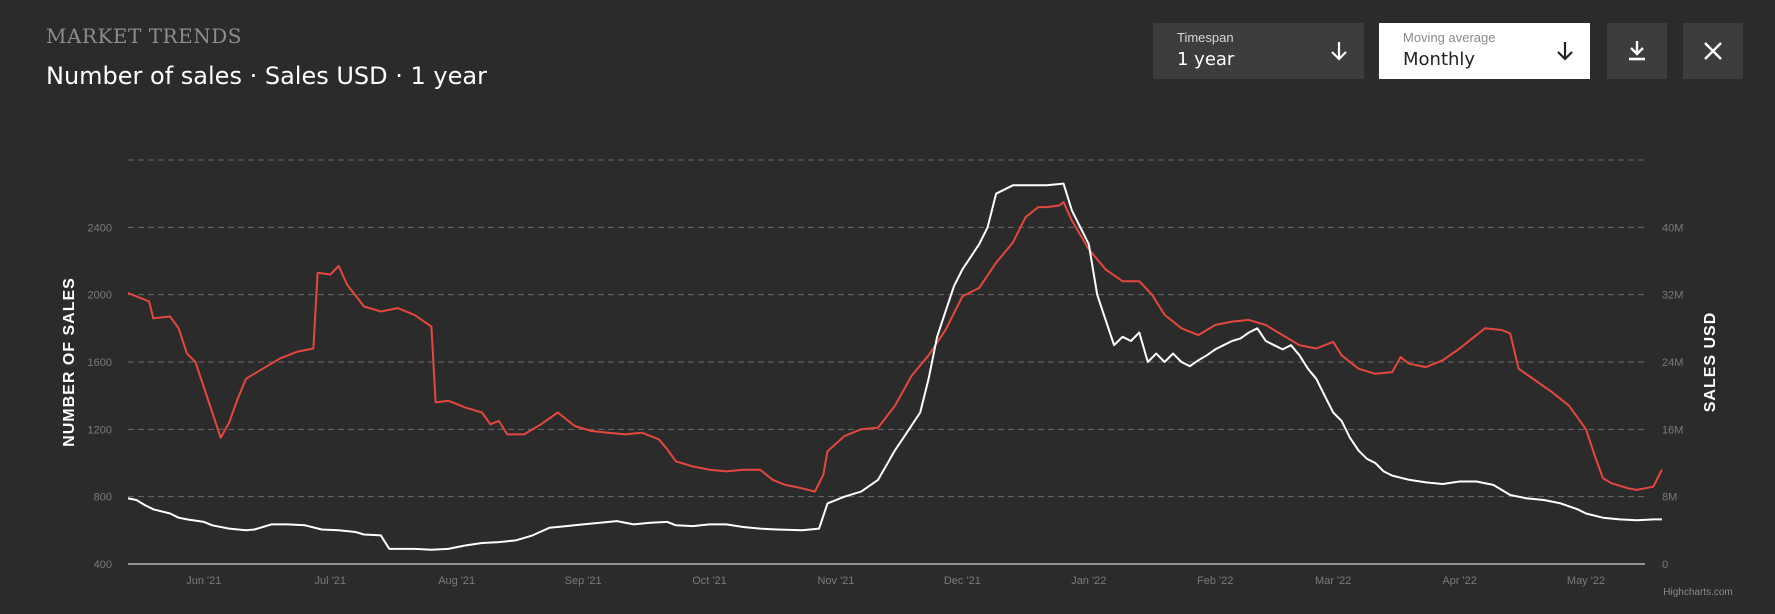 Image resolution: width=1775 pixels, height=614 pixels. Describe the element at coordinates (103, 498) in the screenshot. I see `y-left-tick-label: 800` at that location.